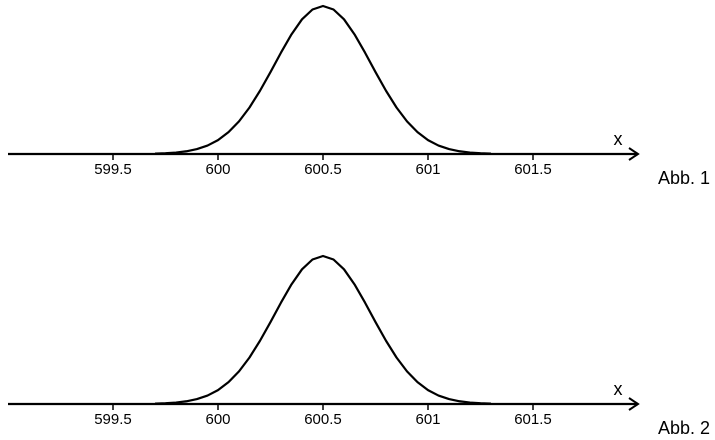 The width and height of the screenshot is (715, 440). Describe the element at coordinates (684, 428) in the screenshot. I see `figure-caption: Abb. 2` at that location.